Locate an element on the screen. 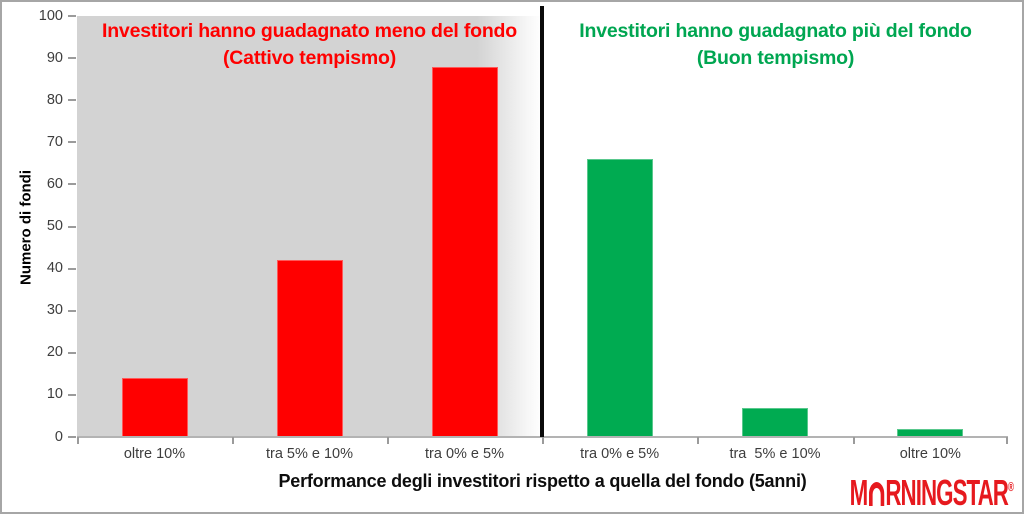 Image resolution: width=1024 pixels, height=514 pixels. registered-trademark-icon: ® is located at coordinates (1011, 486).